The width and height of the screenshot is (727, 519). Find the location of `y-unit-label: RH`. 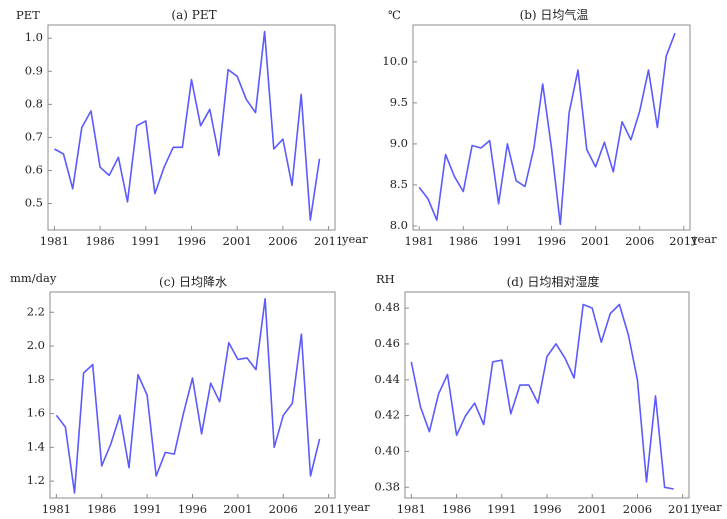

y-unit-label: RH is located at coordinates (385, 279).